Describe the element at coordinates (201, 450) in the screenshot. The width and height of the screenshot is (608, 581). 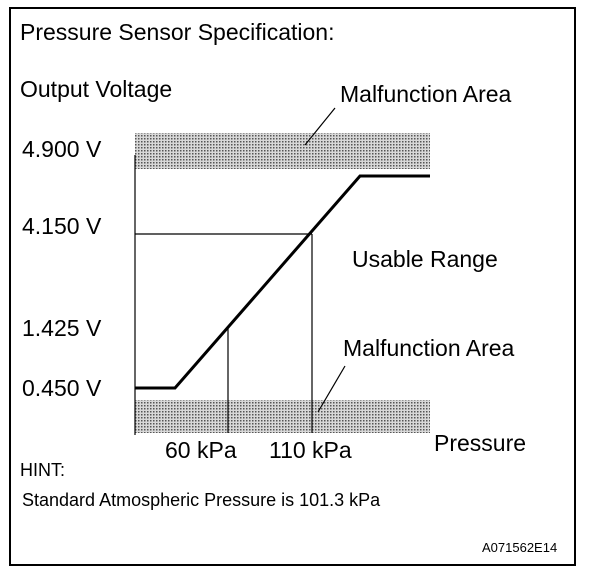
I see `pressure-label: 60 kPa` at that location.